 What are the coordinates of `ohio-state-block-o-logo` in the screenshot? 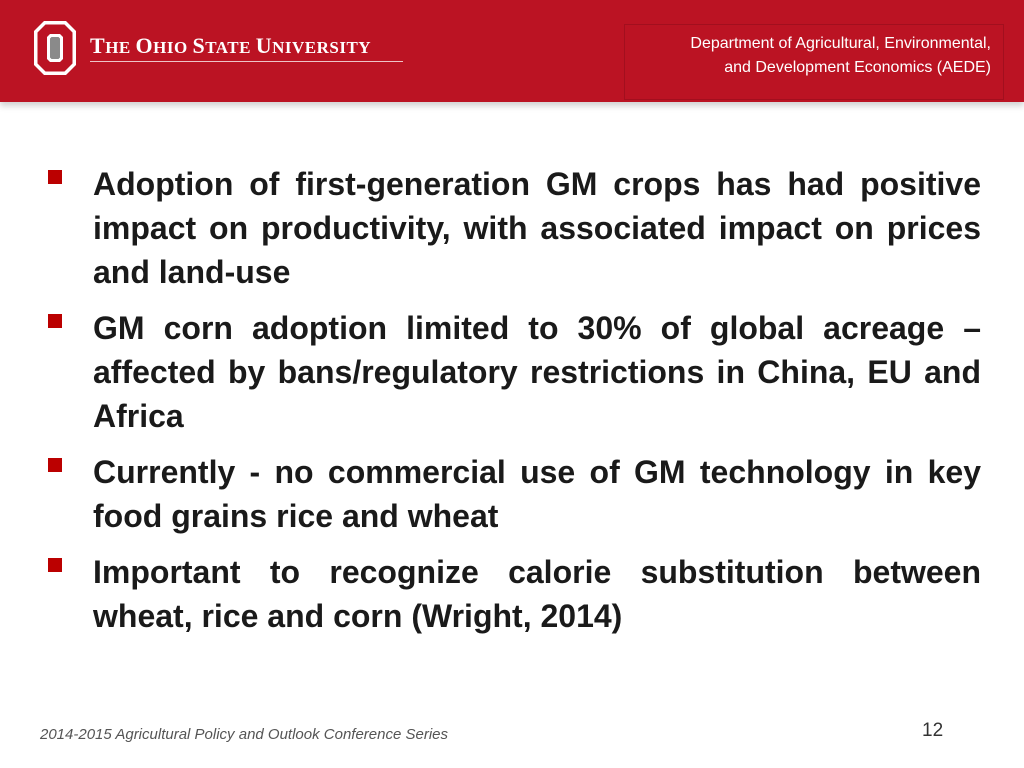 It's located at (55, 48).